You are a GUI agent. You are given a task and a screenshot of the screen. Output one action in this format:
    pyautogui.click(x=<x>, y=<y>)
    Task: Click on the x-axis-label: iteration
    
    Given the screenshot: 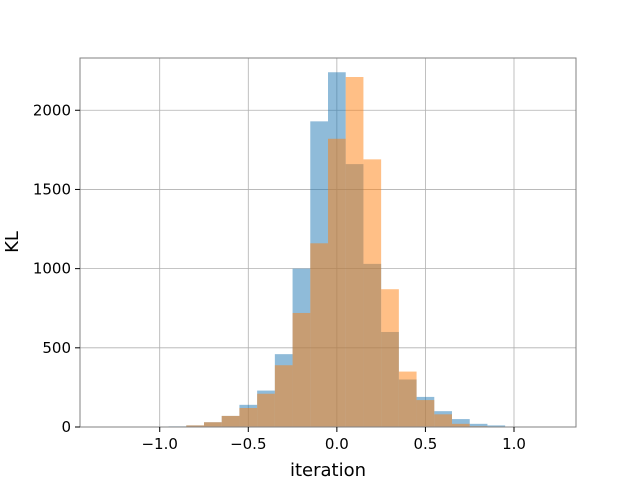 What is the action you would take?
    pyautogui.click(x=328, y=470)
    